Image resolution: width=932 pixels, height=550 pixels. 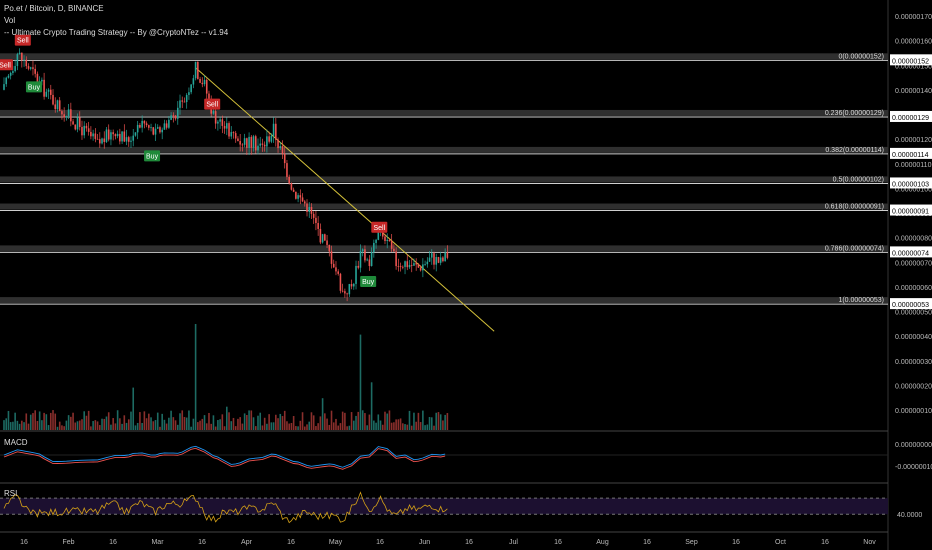 What do you see at coordinates (913, 140) in the screenshot?
I see `price-tick-label: 0.00000120` at bounding box center [913, 140].